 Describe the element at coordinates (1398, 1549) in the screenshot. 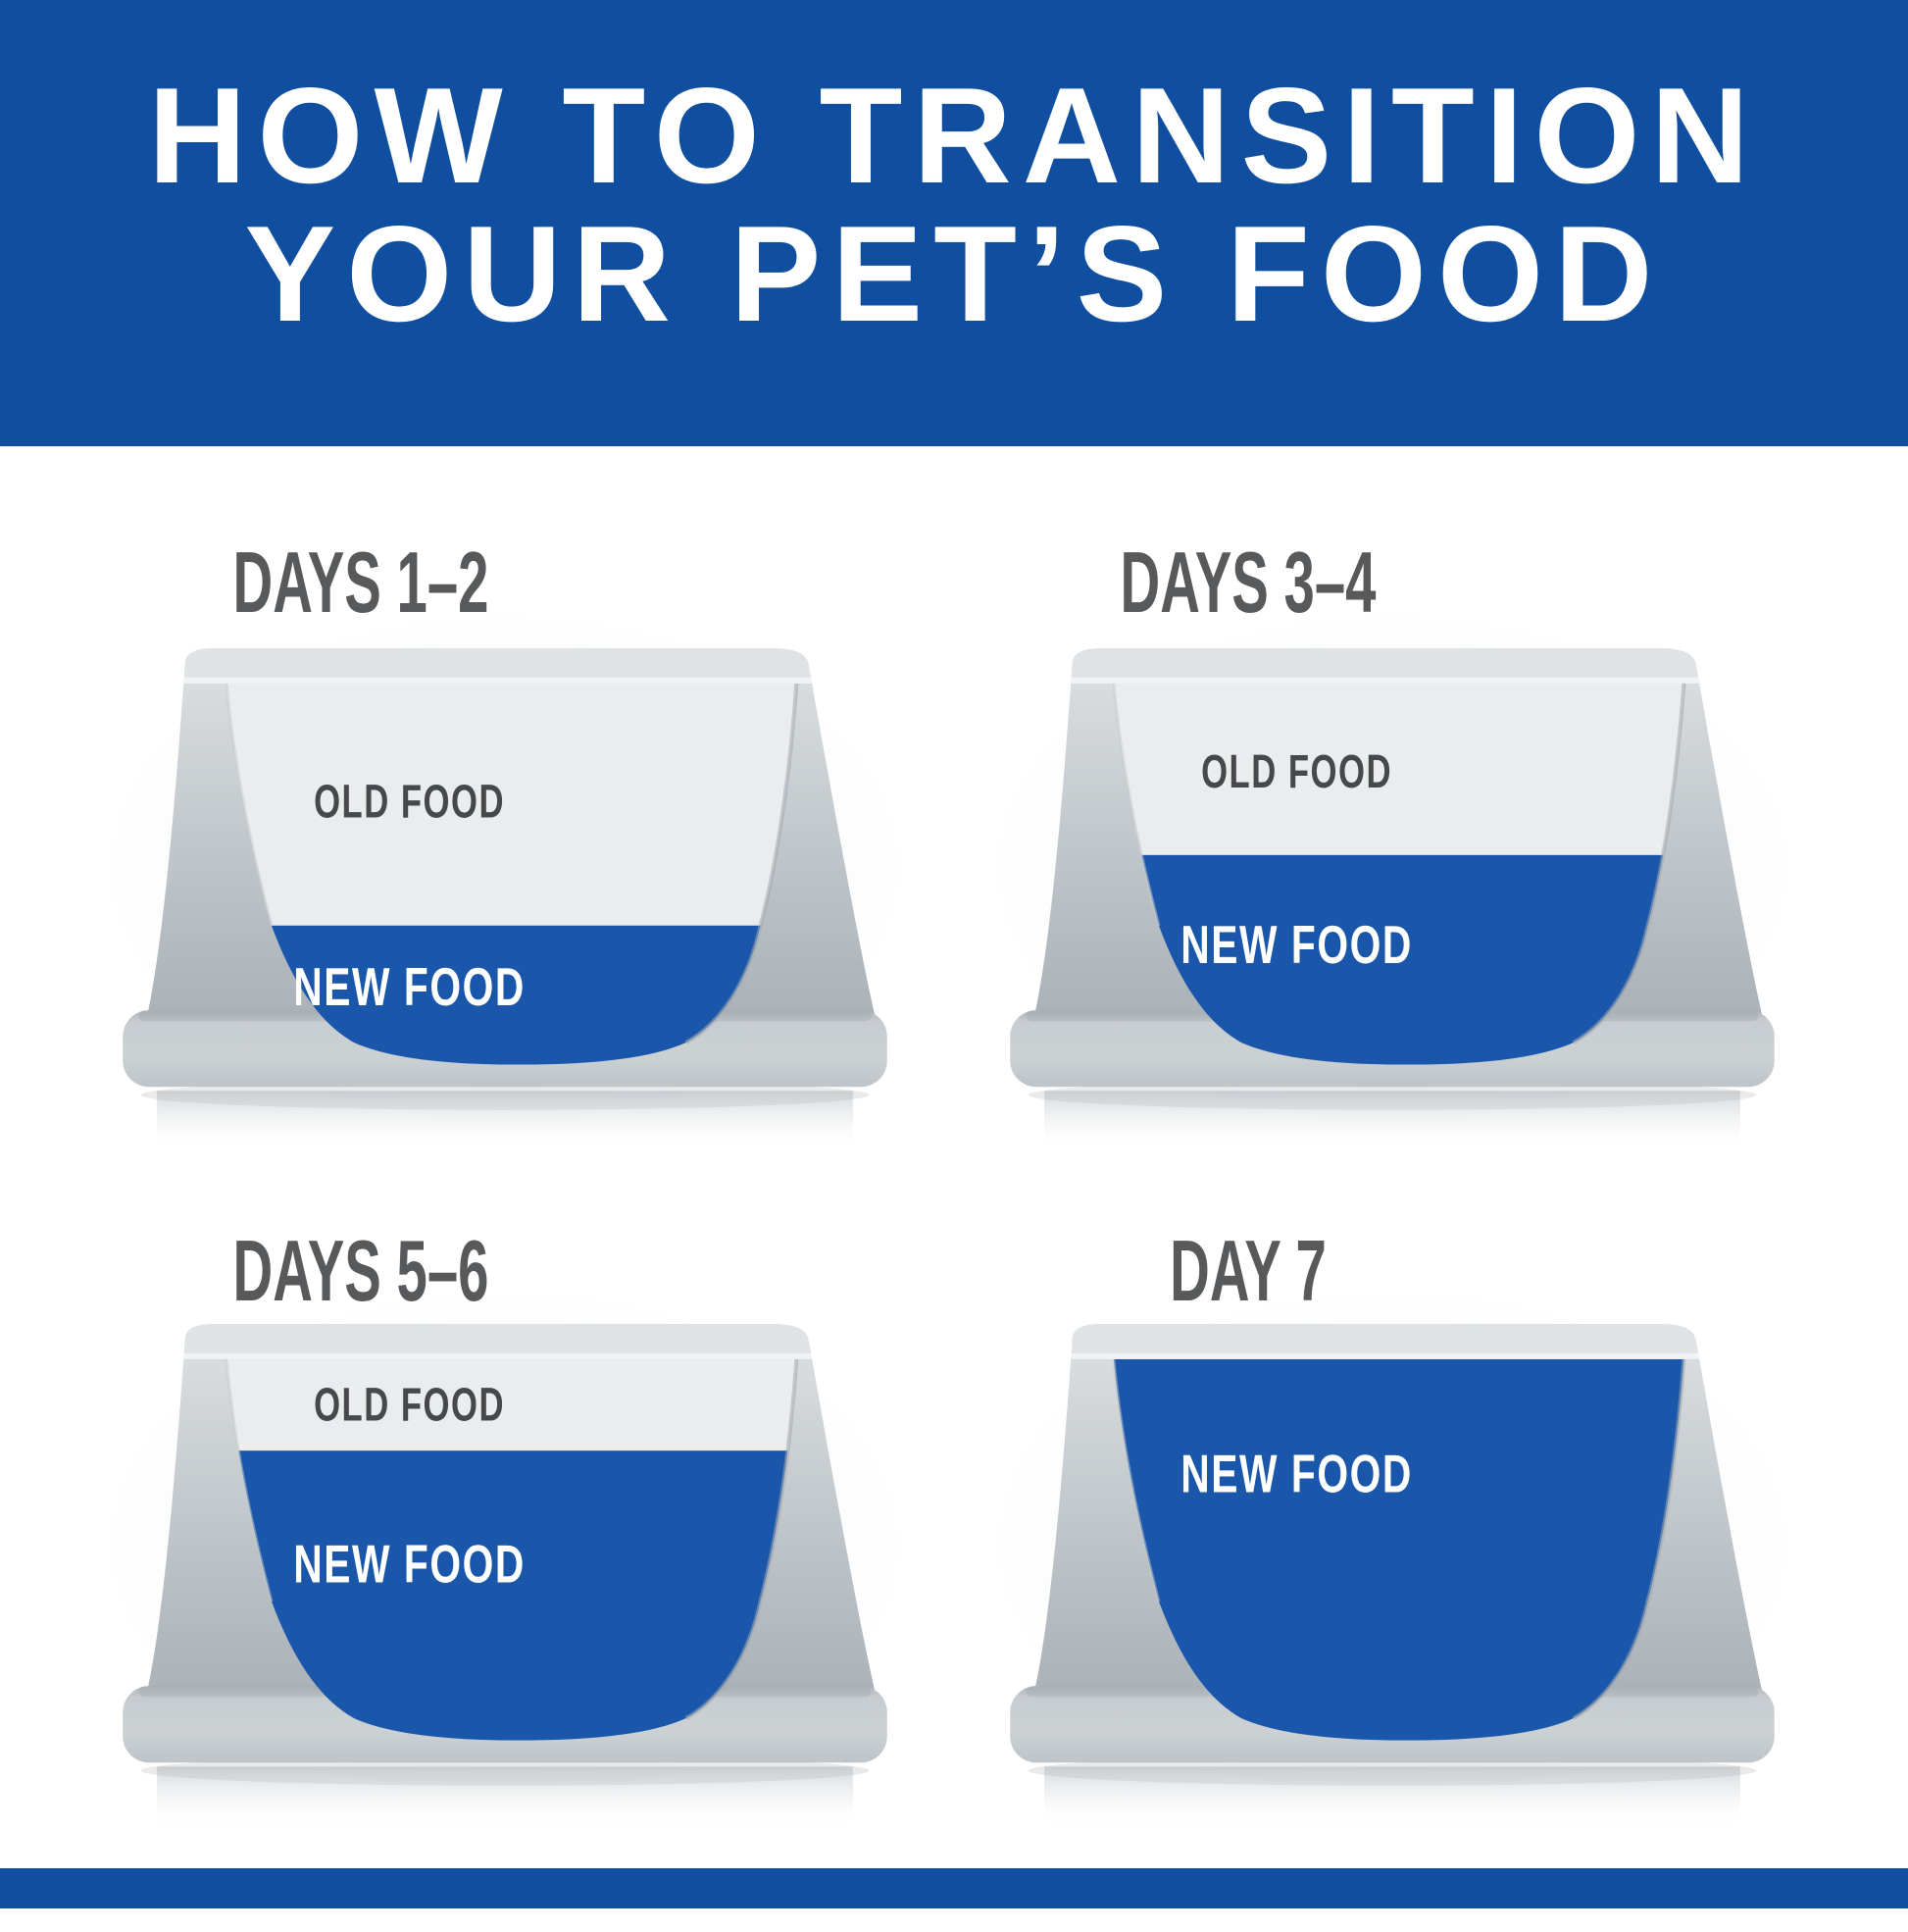

I see `new-food-fill` at that location.